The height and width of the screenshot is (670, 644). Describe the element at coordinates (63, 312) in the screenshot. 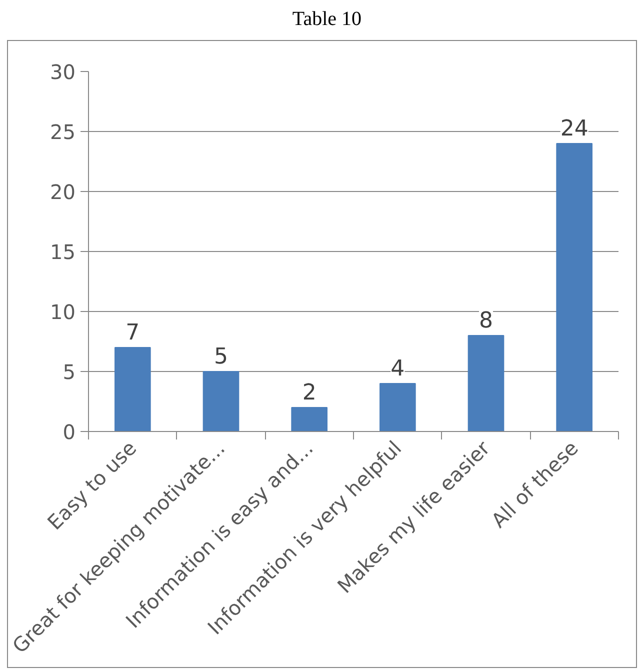

I see `y-tick-label: 10` at that location.